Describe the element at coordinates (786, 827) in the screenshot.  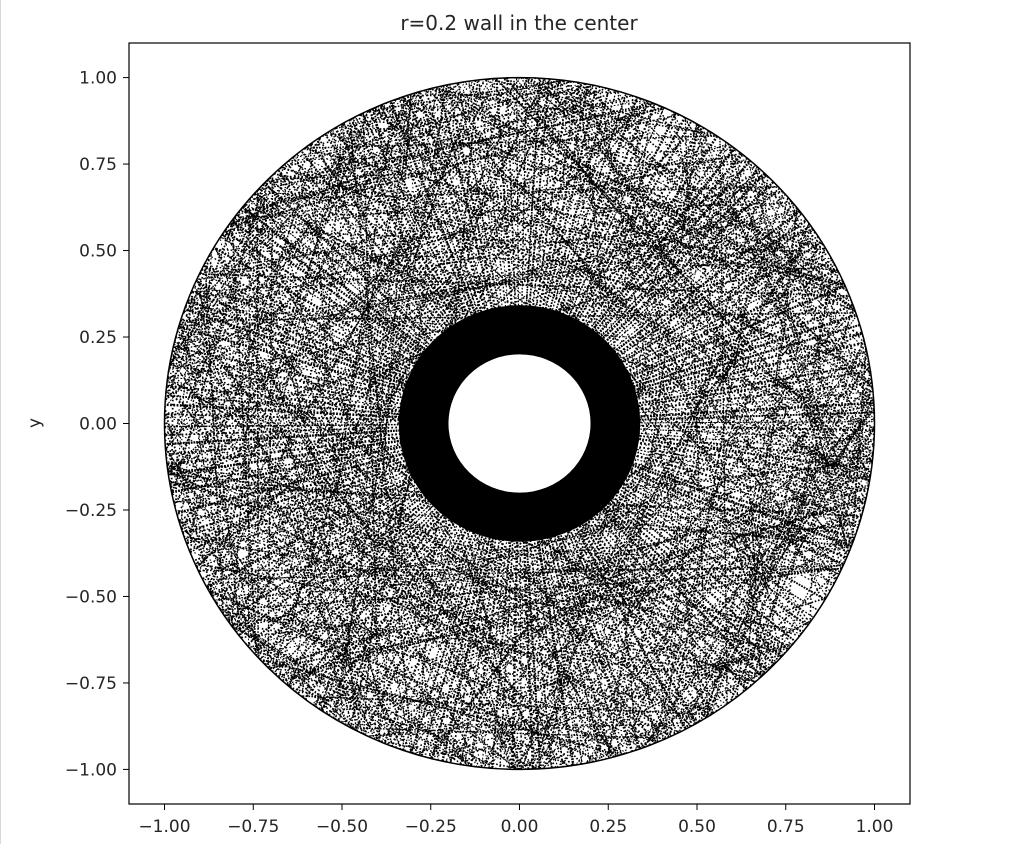
I see `x-tick-label: 0.75` at that location.